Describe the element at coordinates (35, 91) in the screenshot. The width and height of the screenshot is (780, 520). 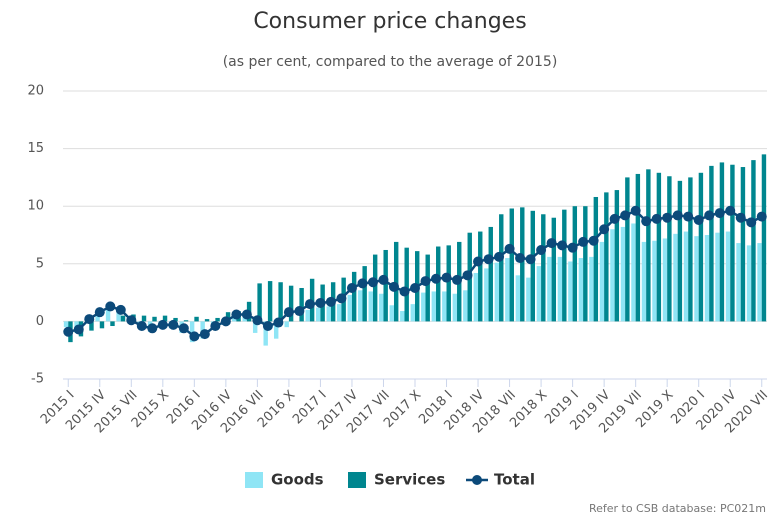
I see `y-tick-label: 20` at that location.